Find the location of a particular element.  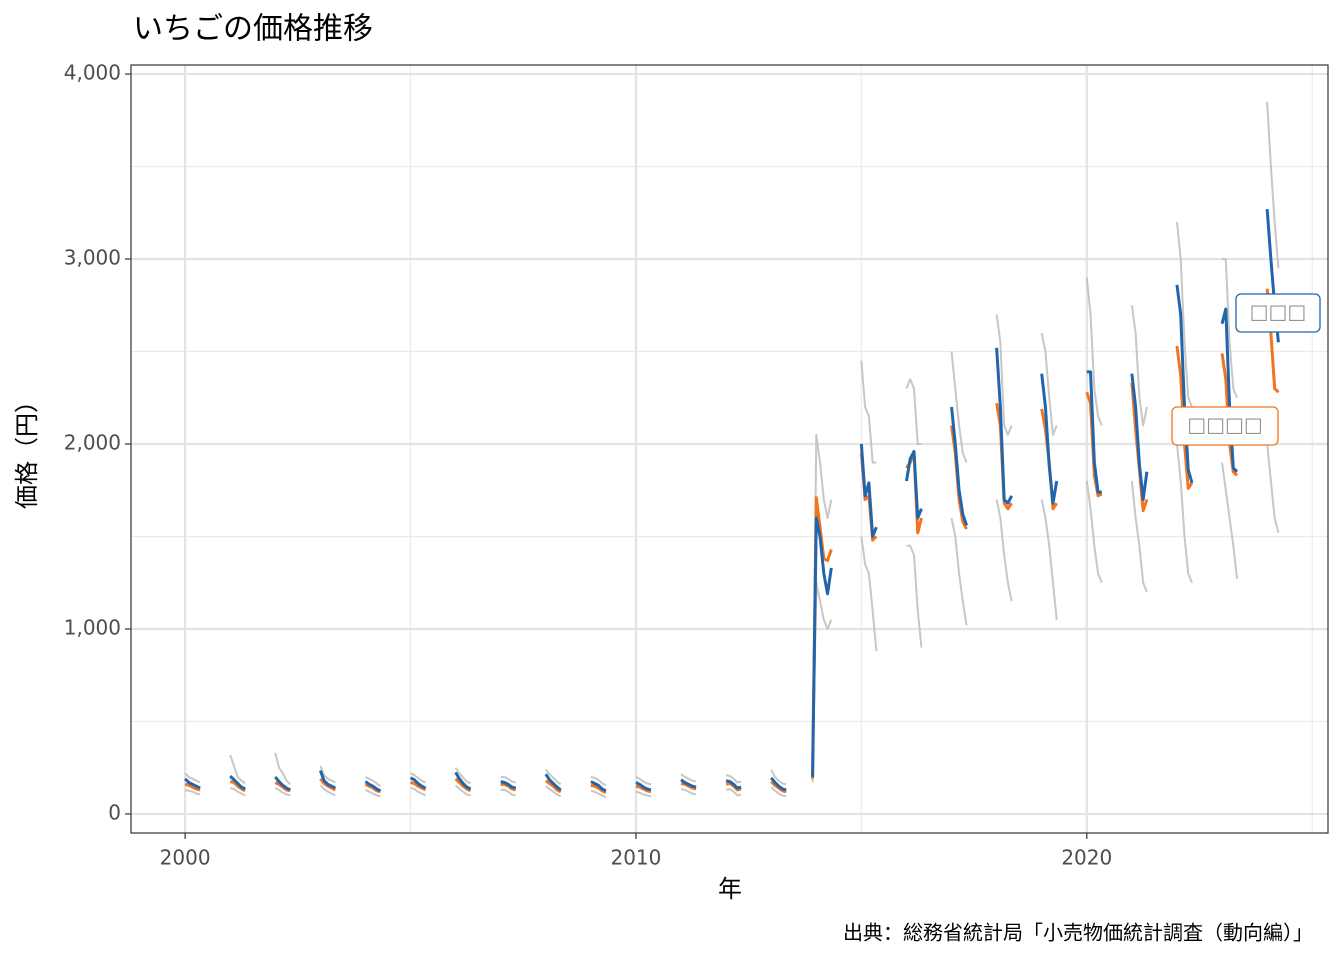

x-tick-label: 2000 is located at coordinates (185, 858).